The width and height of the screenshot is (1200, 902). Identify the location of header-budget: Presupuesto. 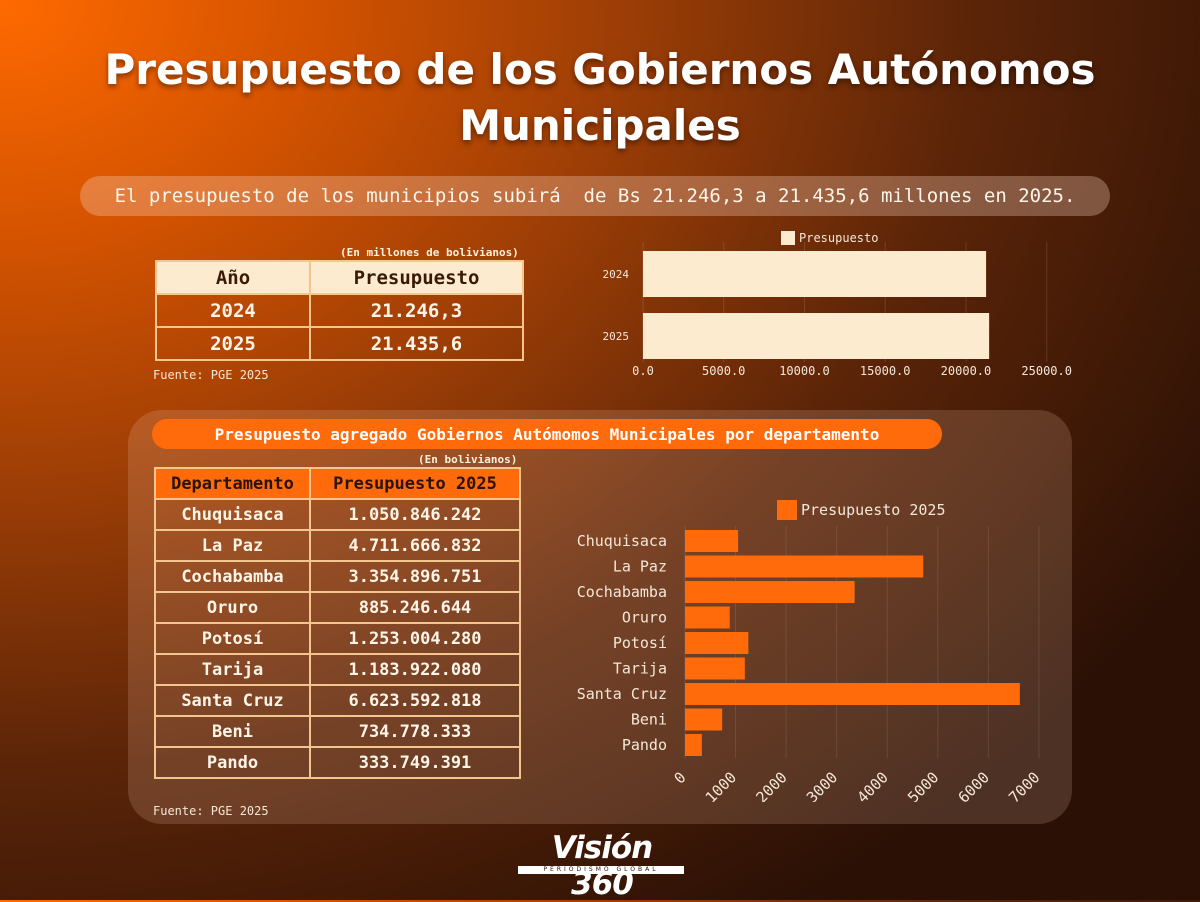
(416, 277).